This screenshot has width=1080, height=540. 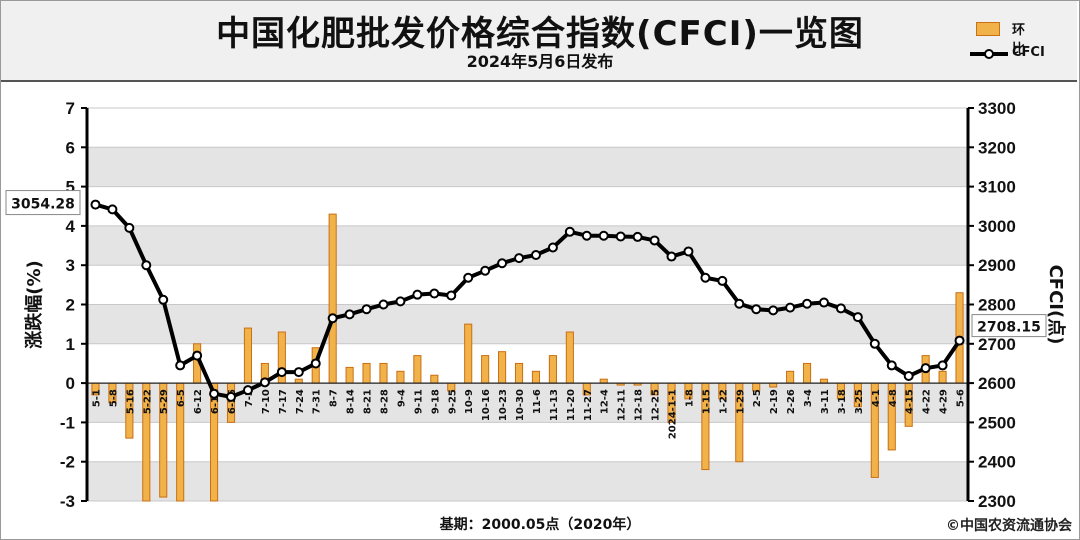 I want to click on x-tick-label: 9-11, so click(x=418, y=401).